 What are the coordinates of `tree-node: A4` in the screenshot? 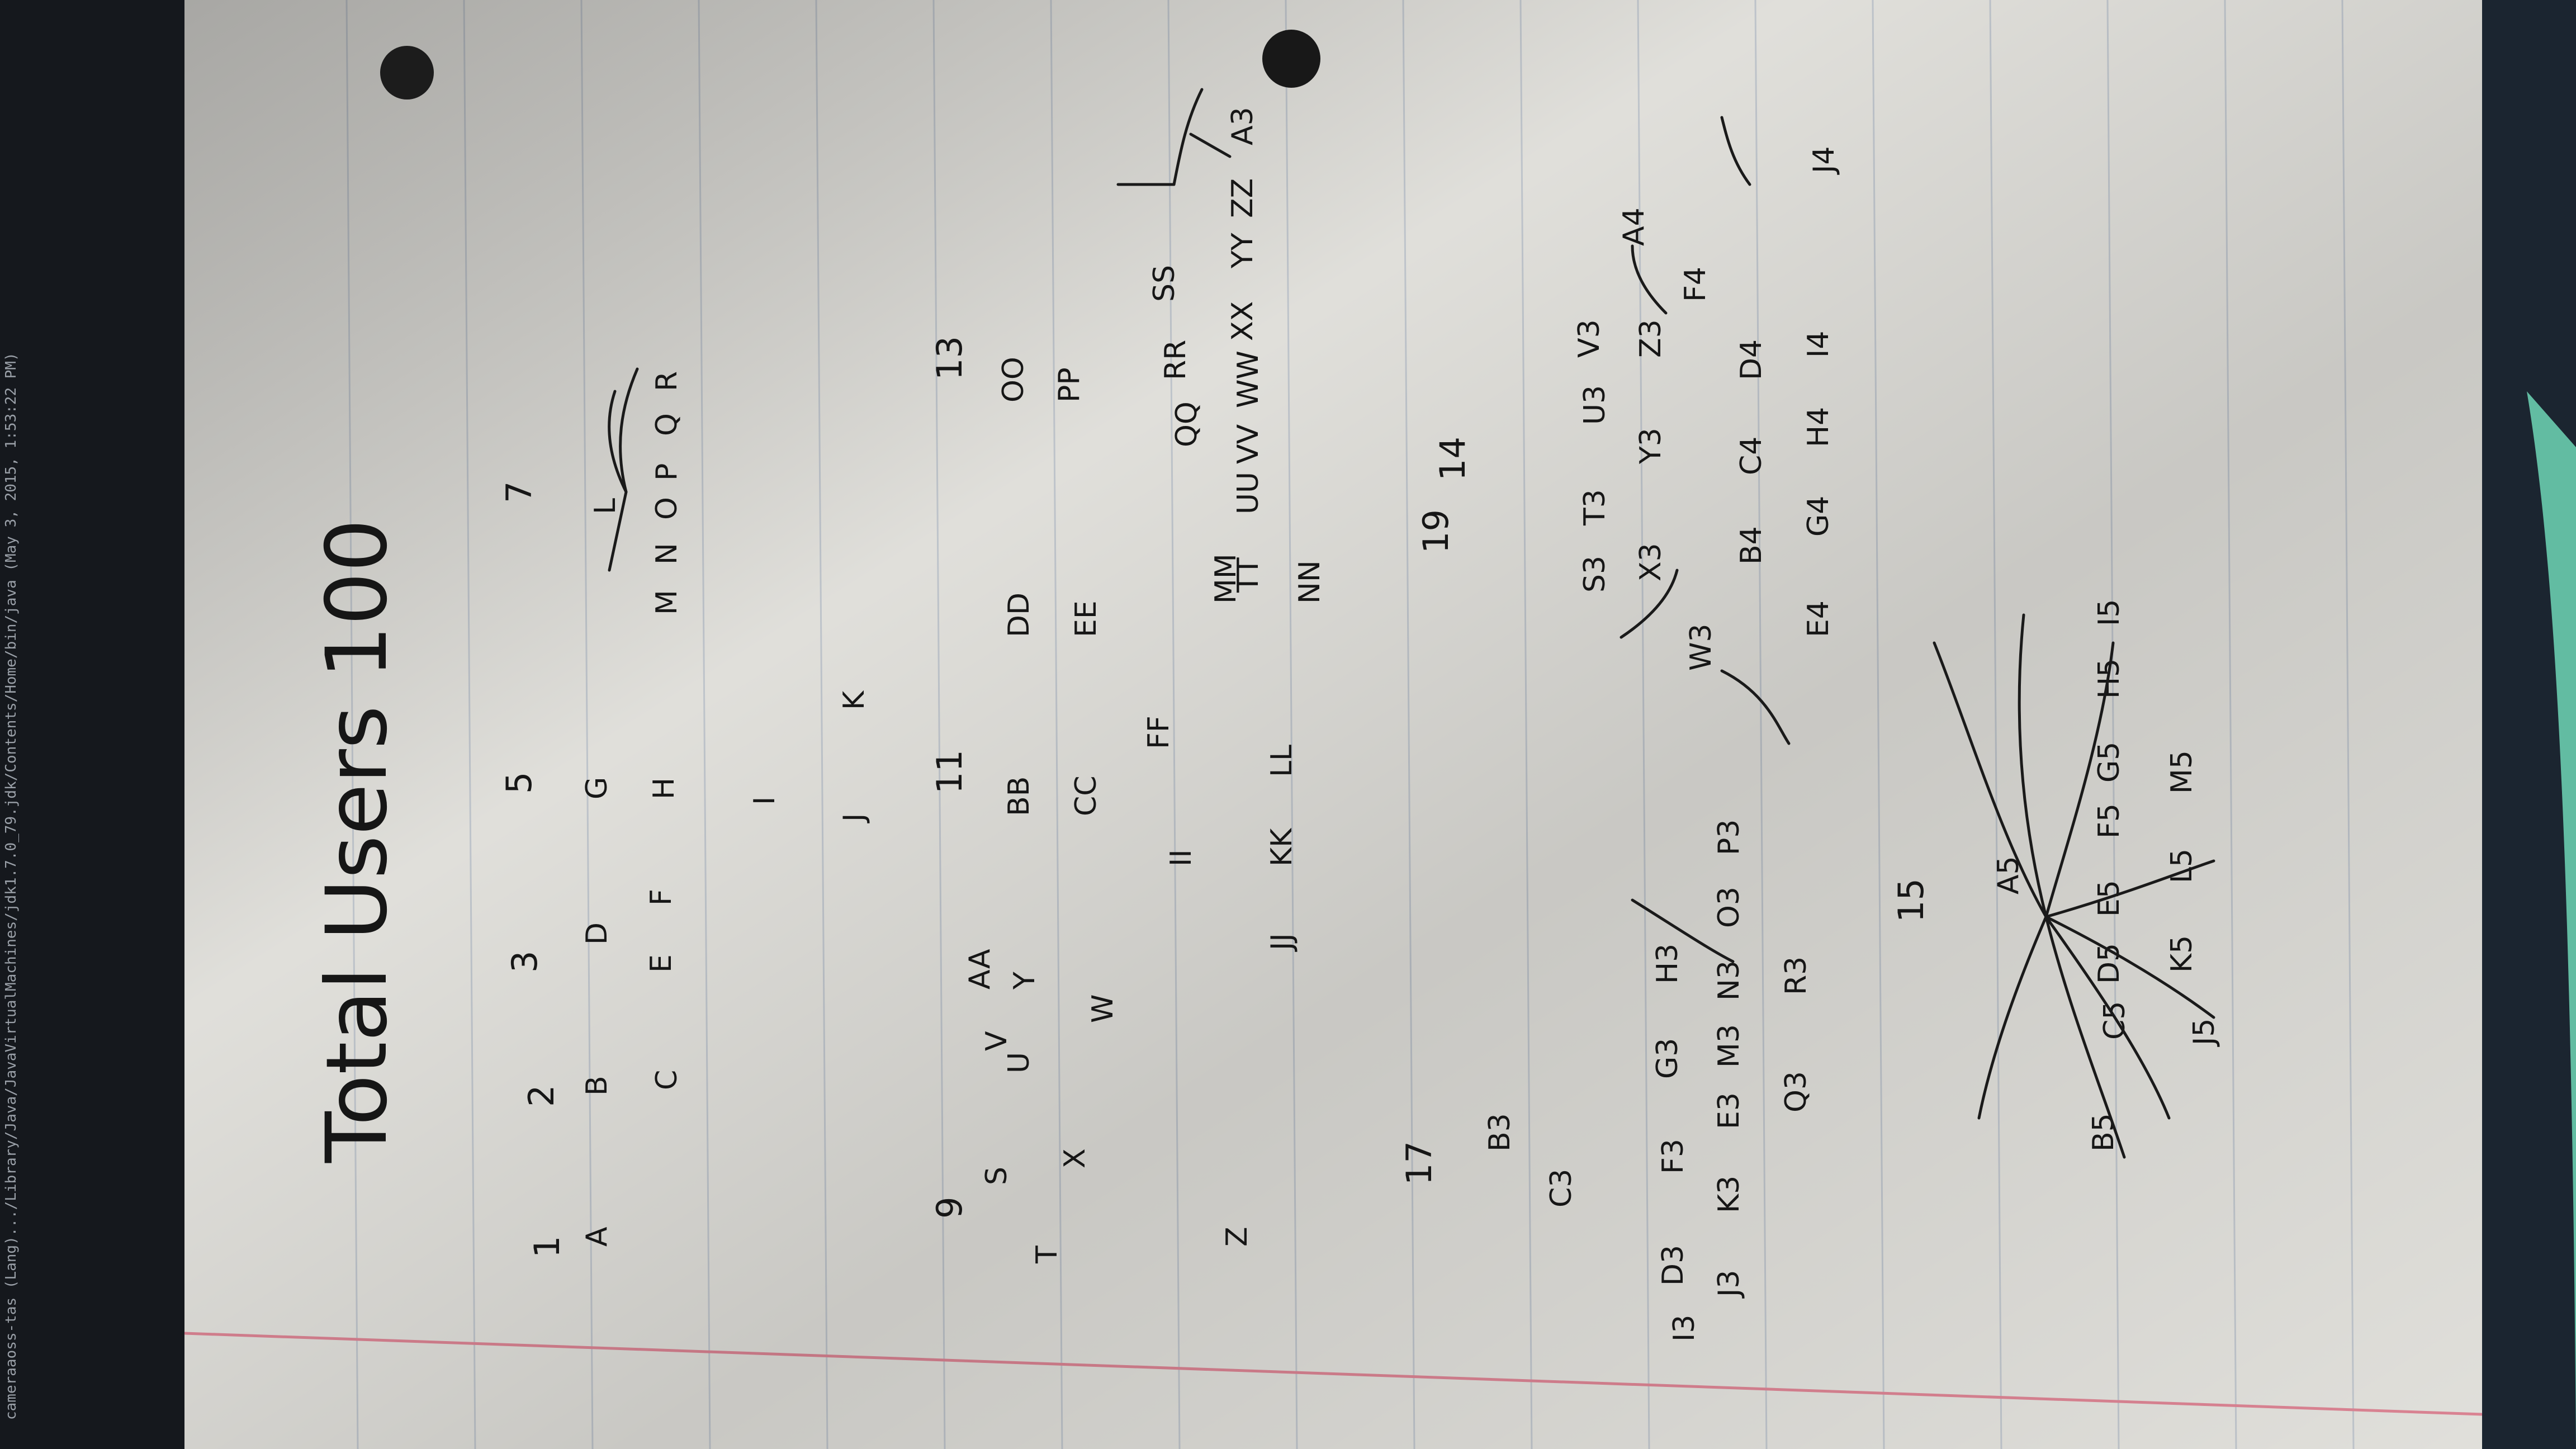 It's located at (1634, 227).